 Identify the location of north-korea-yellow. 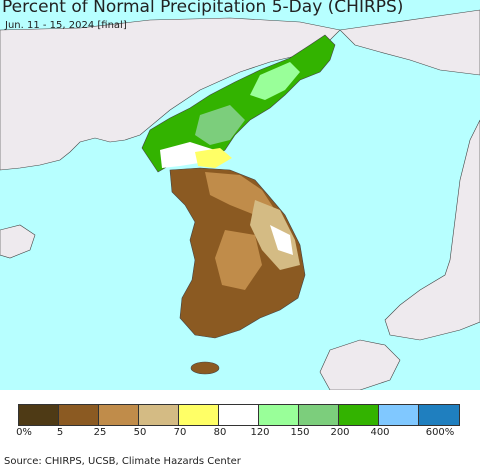
(213, 158).